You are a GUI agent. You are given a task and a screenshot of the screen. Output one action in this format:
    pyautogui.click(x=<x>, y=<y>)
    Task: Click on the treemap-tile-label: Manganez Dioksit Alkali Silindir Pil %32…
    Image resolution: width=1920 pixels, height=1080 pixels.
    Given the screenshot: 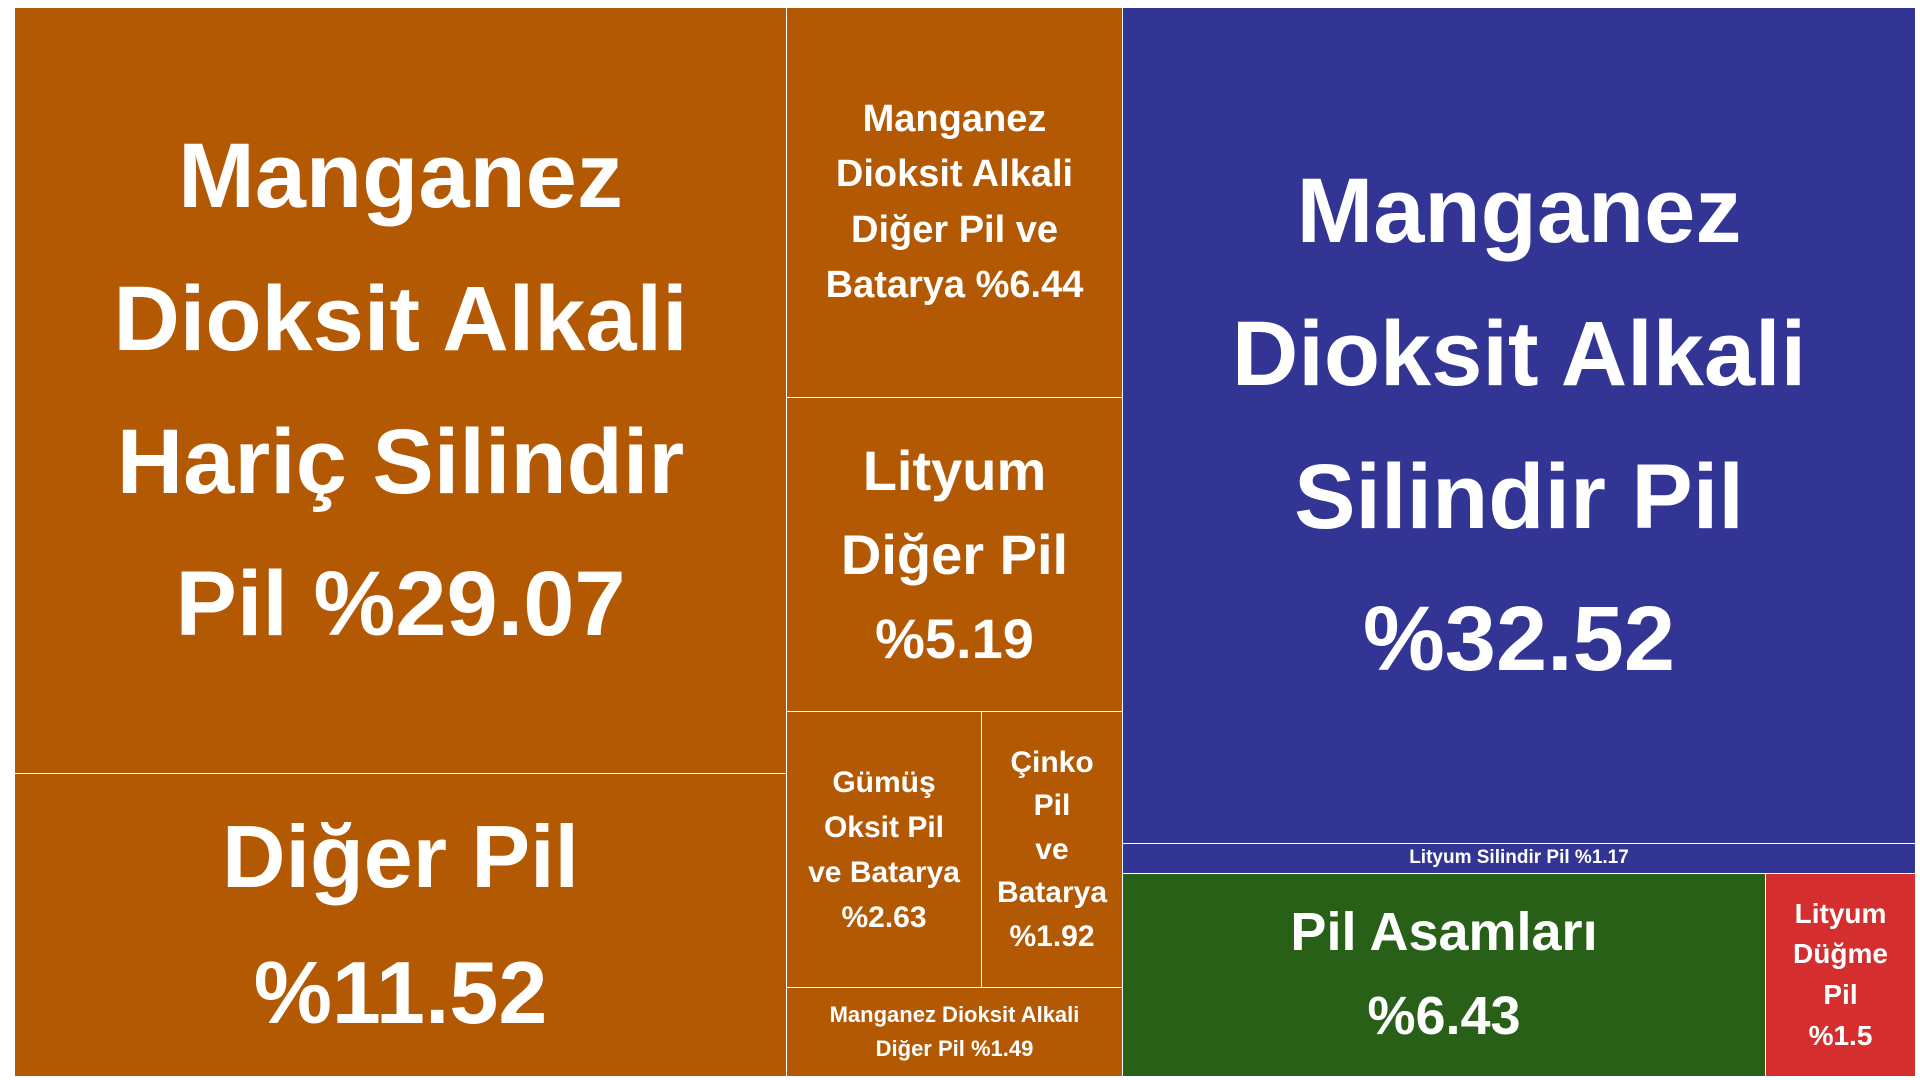 What is the action you would take?
    pyautogui.click(x=1519, y=425)
    